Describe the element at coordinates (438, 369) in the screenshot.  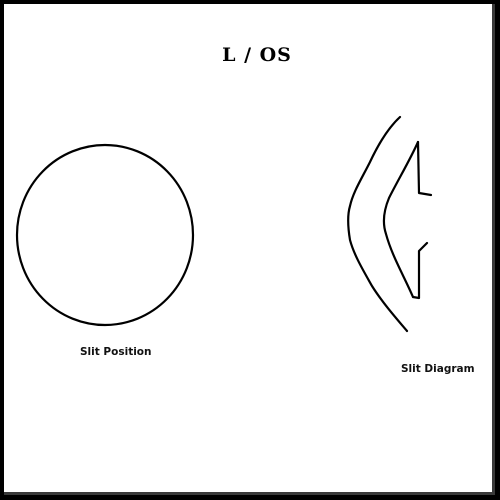
I see `slit-diagram-label: Slit Diagram` at that location.